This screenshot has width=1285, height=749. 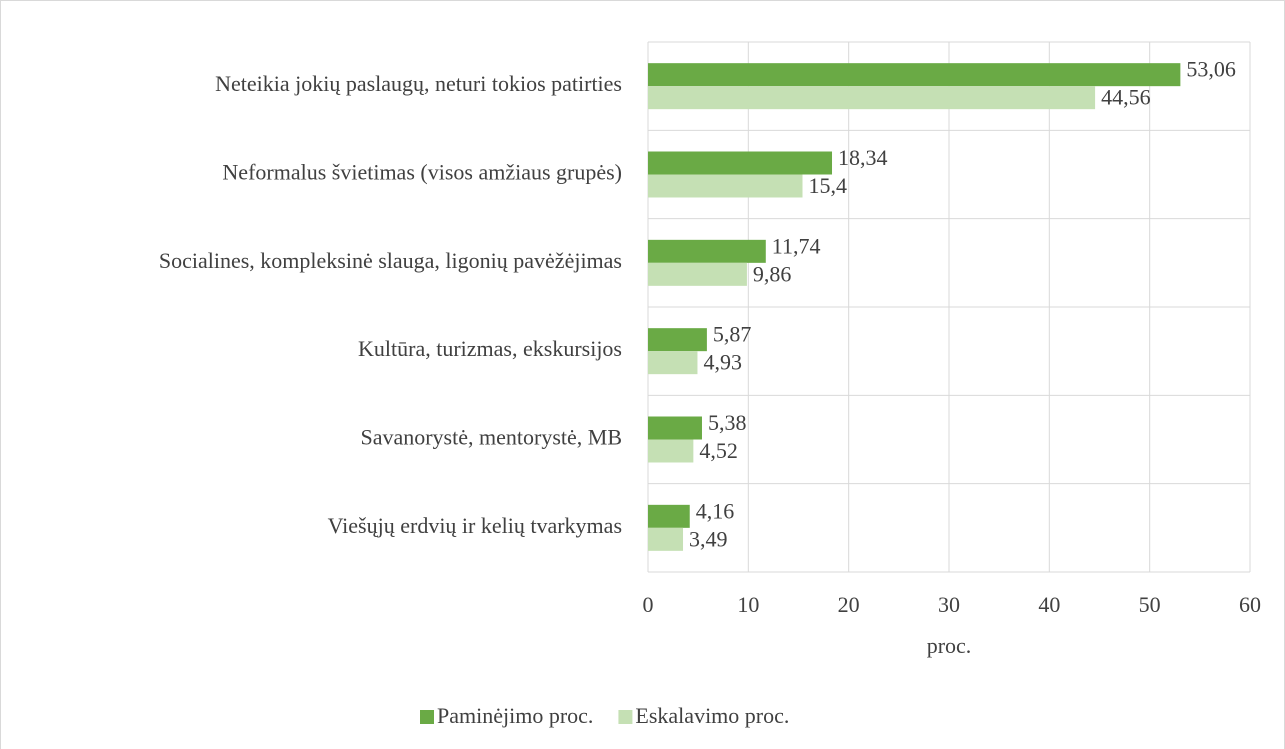 I want to click on value-label: 15,4, so click(x=828, y=185).